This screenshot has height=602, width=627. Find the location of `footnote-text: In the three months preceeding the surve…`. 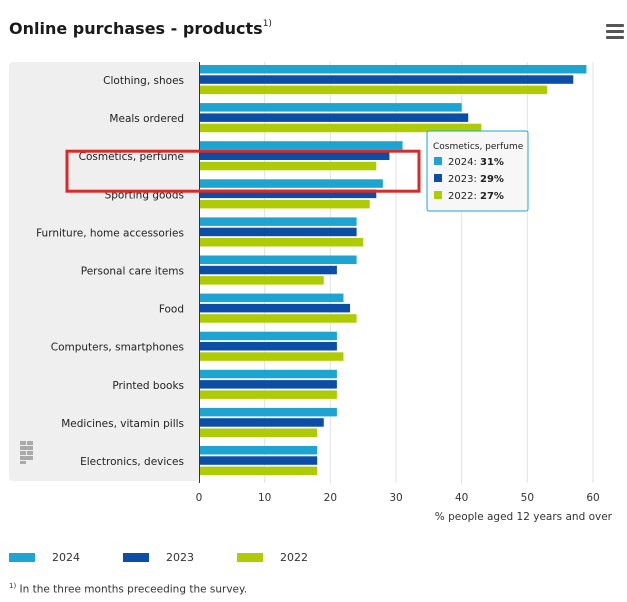

footnote-text: In the three months preceeding the surve… is located at coordinates (132, 589).